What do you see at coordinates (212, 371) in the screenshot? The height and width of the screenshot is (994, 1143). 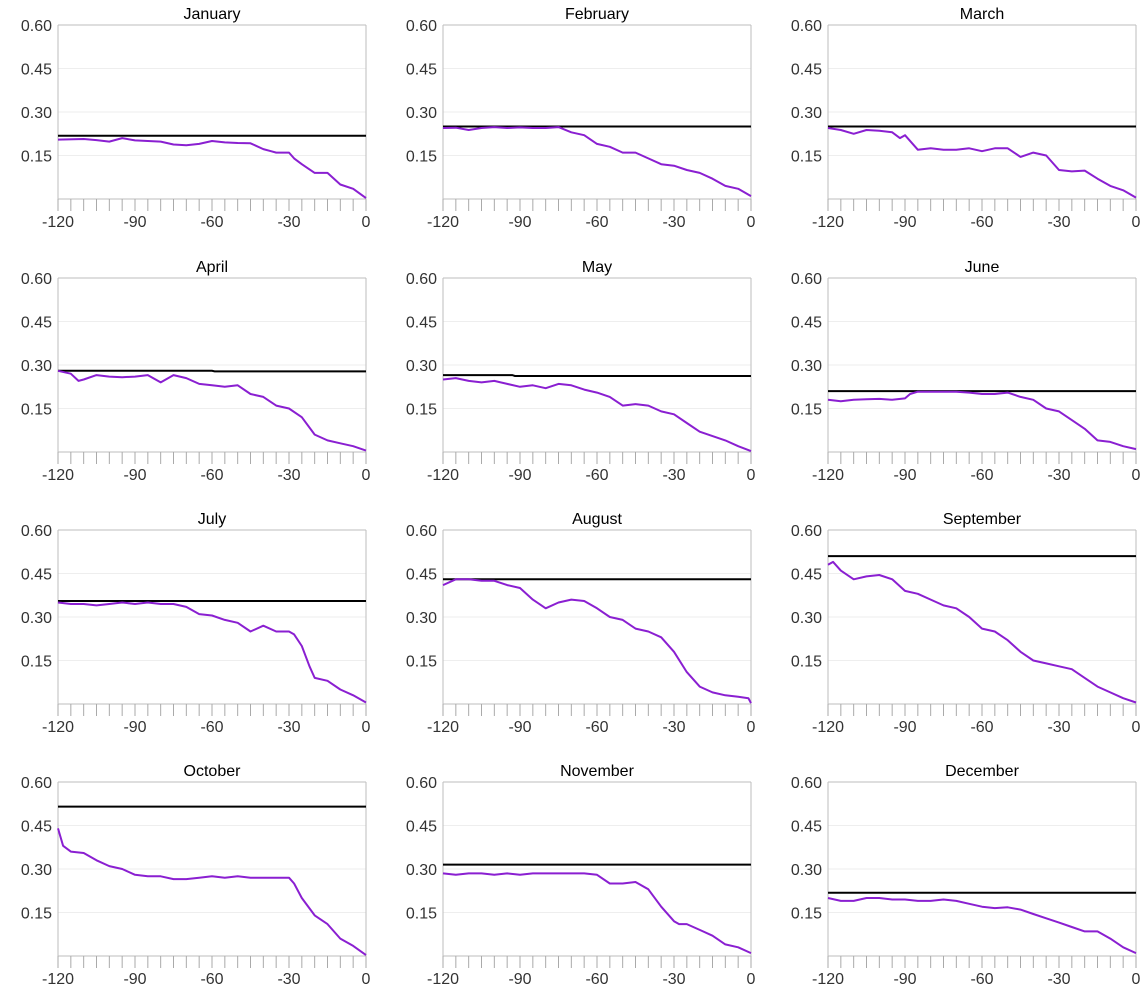 I see `panel-4-reference-line` at bounding box center [212, 371].